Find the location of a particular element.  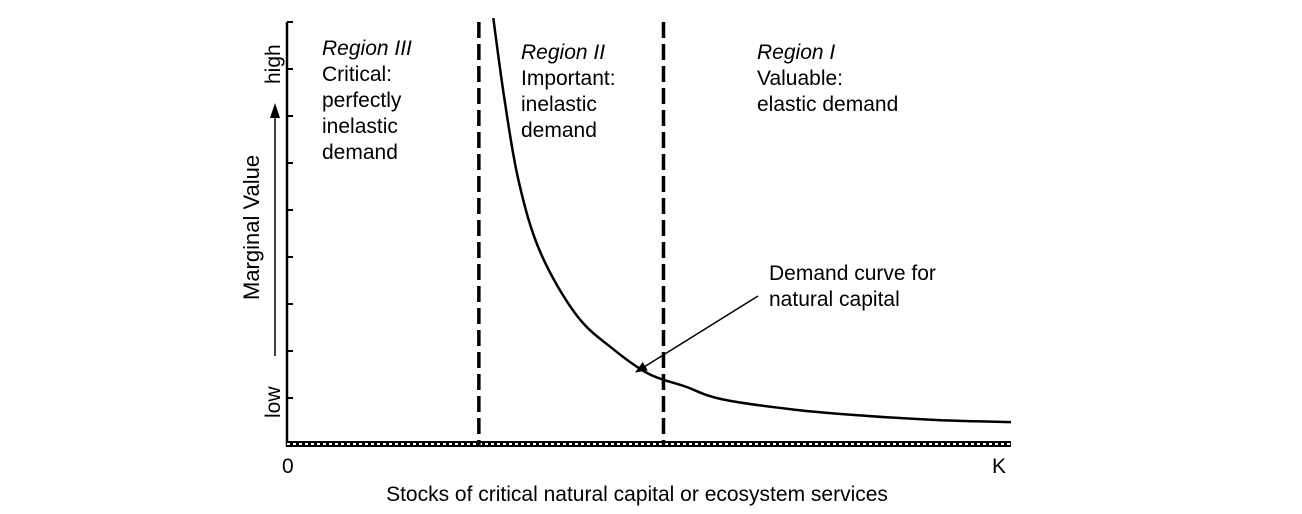

y-axis-arrowhead is located at coordinates (275, 110).